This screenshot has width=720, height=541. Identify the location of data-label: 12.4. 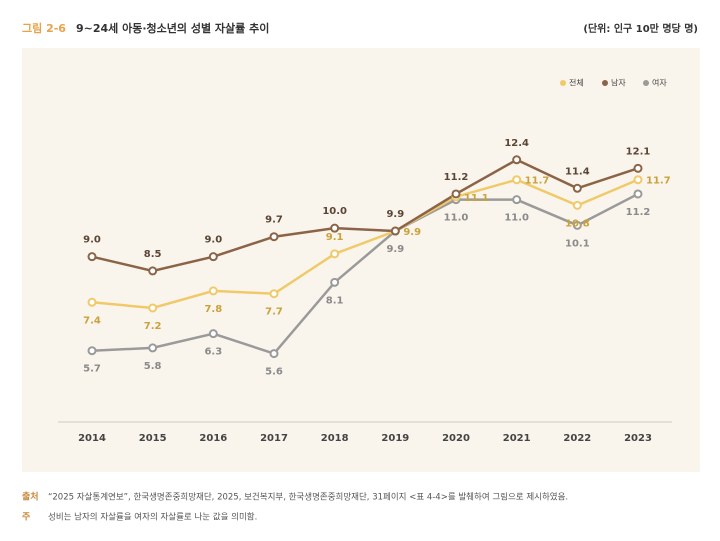
(516, 143).